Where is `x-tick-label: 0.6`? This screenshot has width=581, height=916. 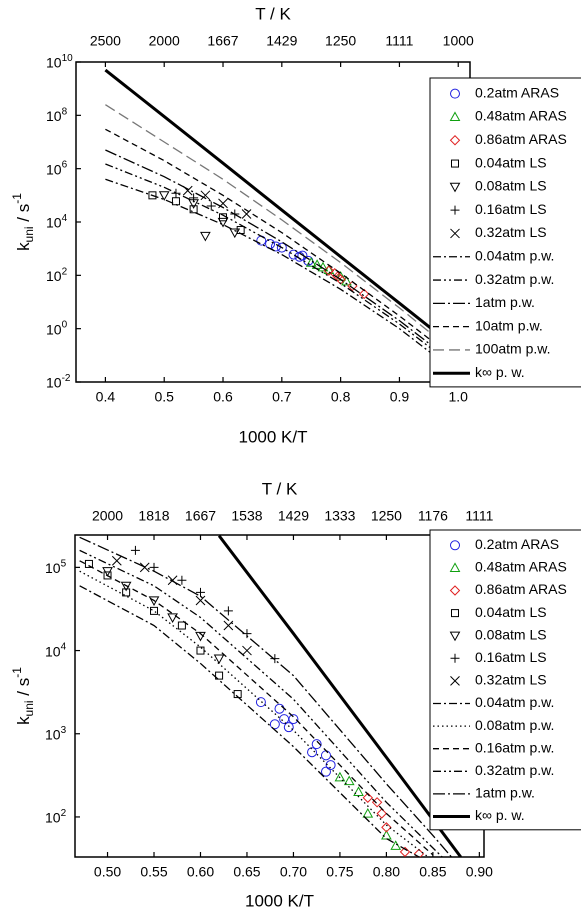 x-tick-label: 0.6 is located at coordinates (223, 397).